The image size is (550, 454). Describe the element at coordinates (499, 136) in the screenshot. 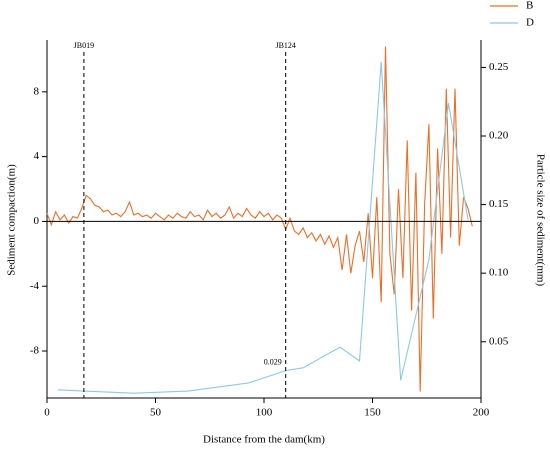

I see `y2-tick-label: 0.20` at that location.